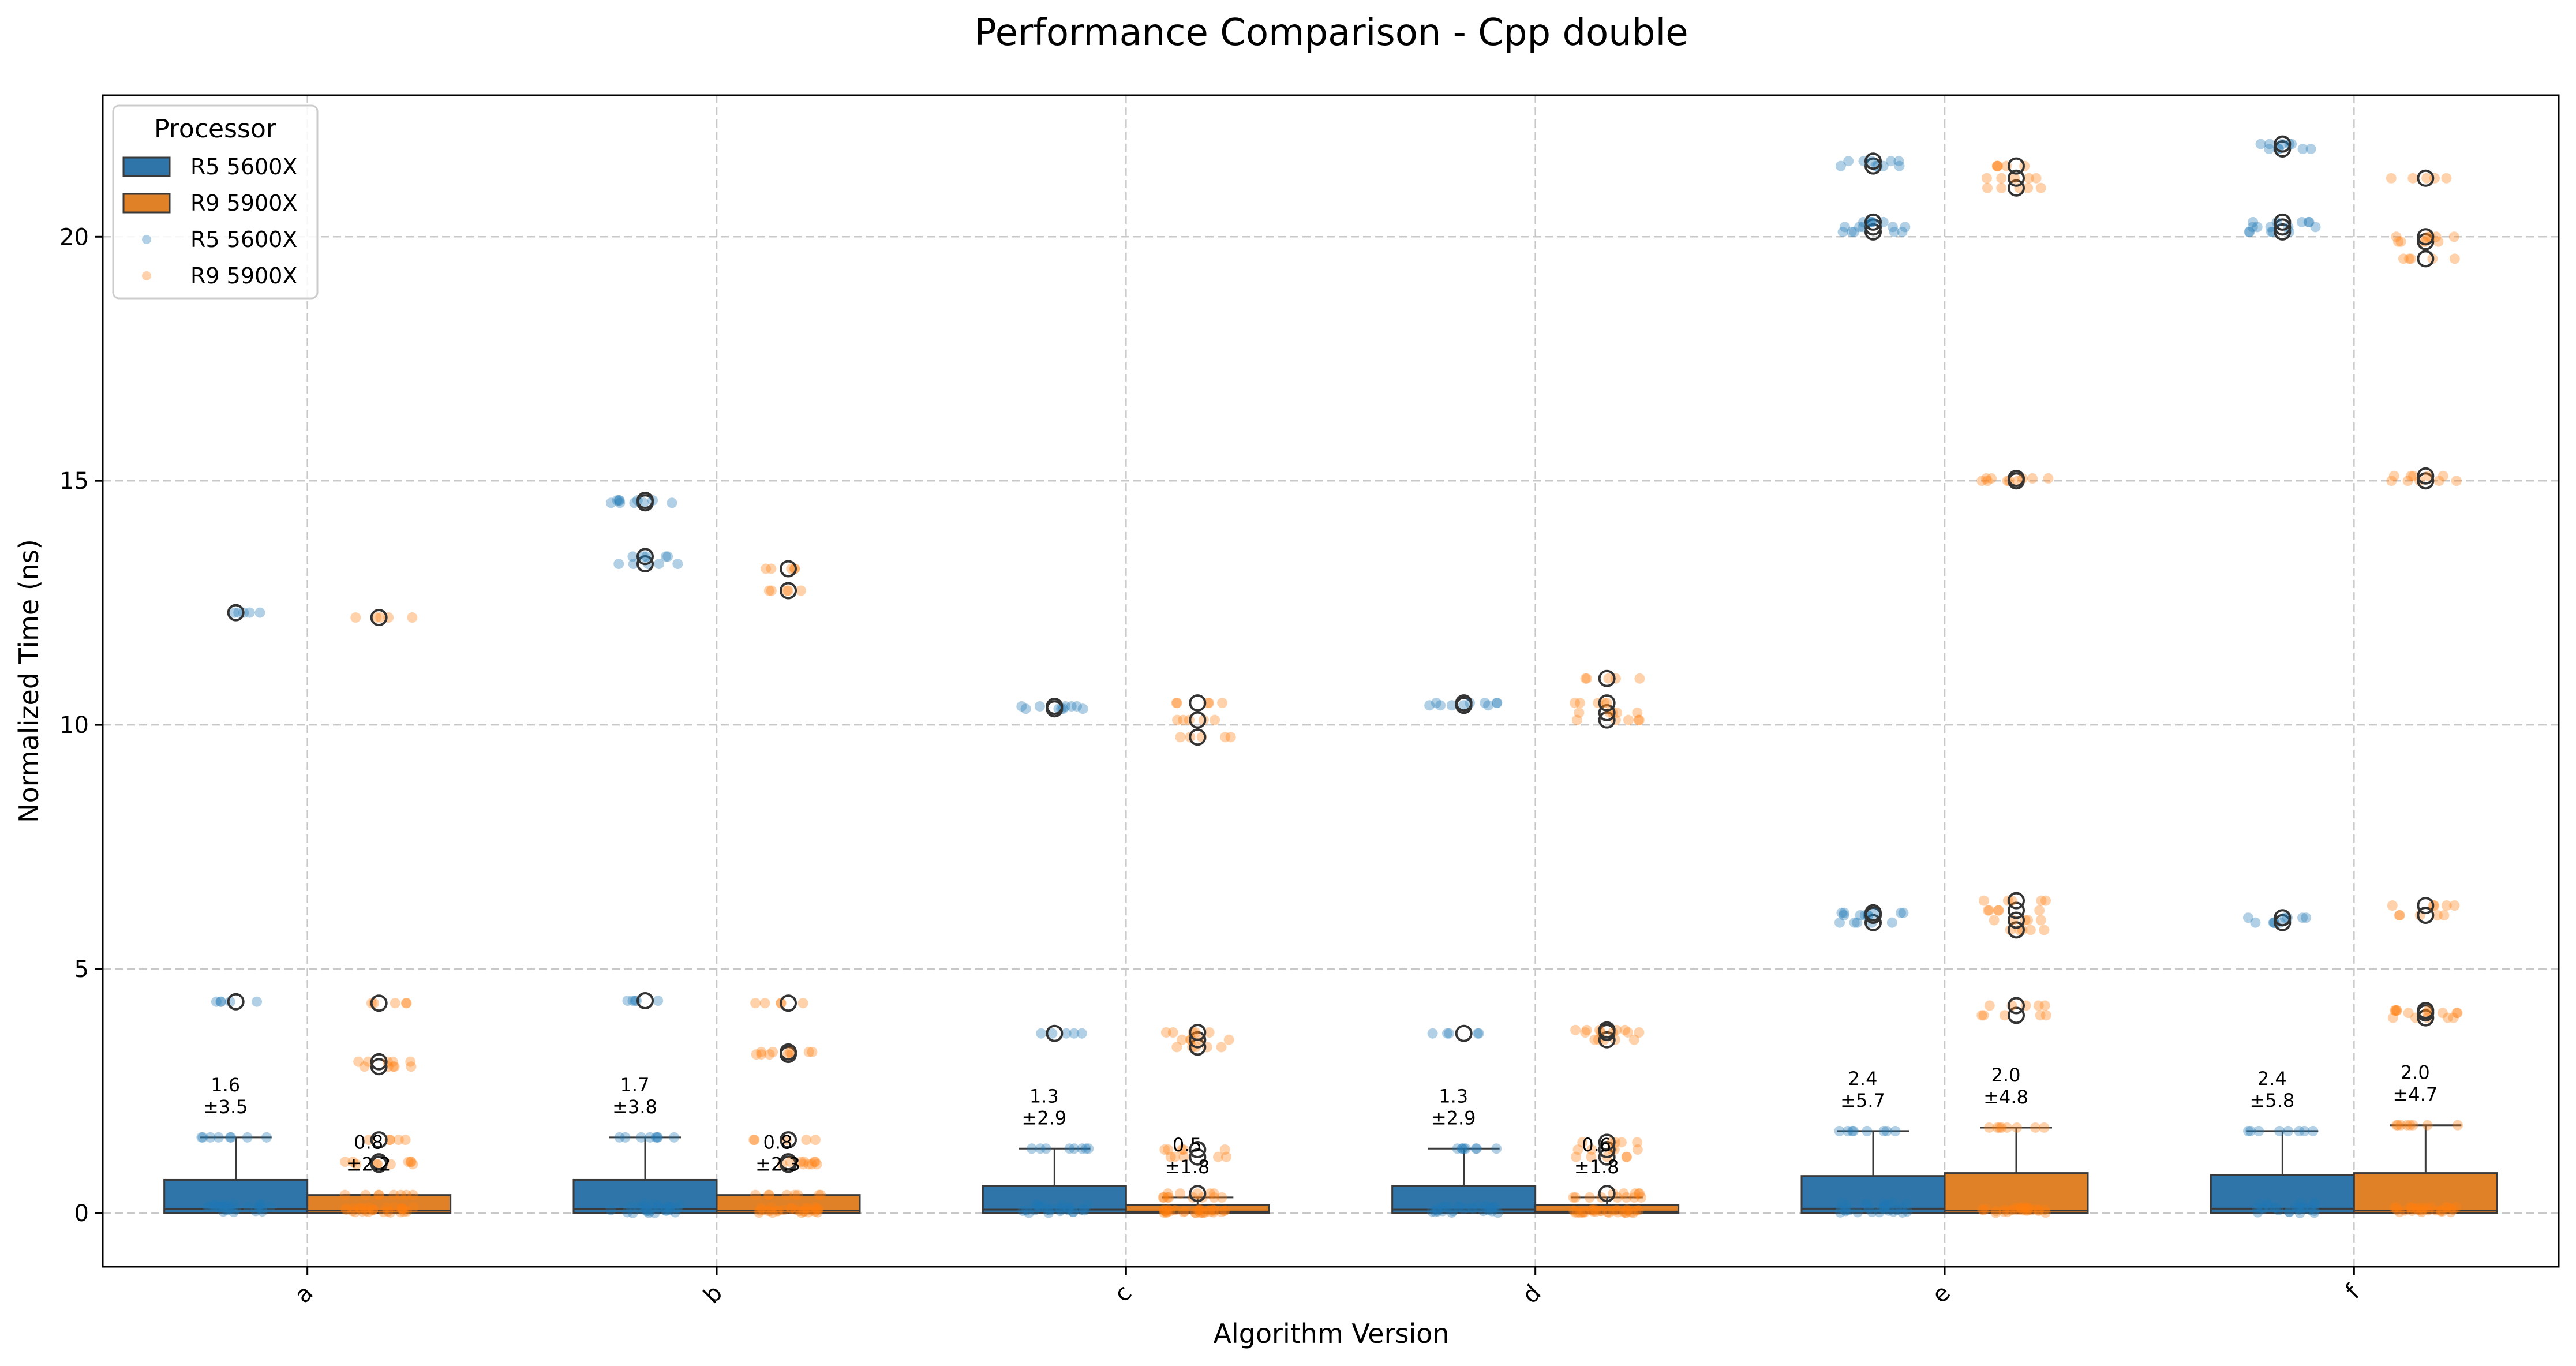 The image size is (2576, 1366). What do you see at coordinates (1596, 1167) in the screenshot?
I see `std-label: ±1.8` at bounding box center [1596, 1167].